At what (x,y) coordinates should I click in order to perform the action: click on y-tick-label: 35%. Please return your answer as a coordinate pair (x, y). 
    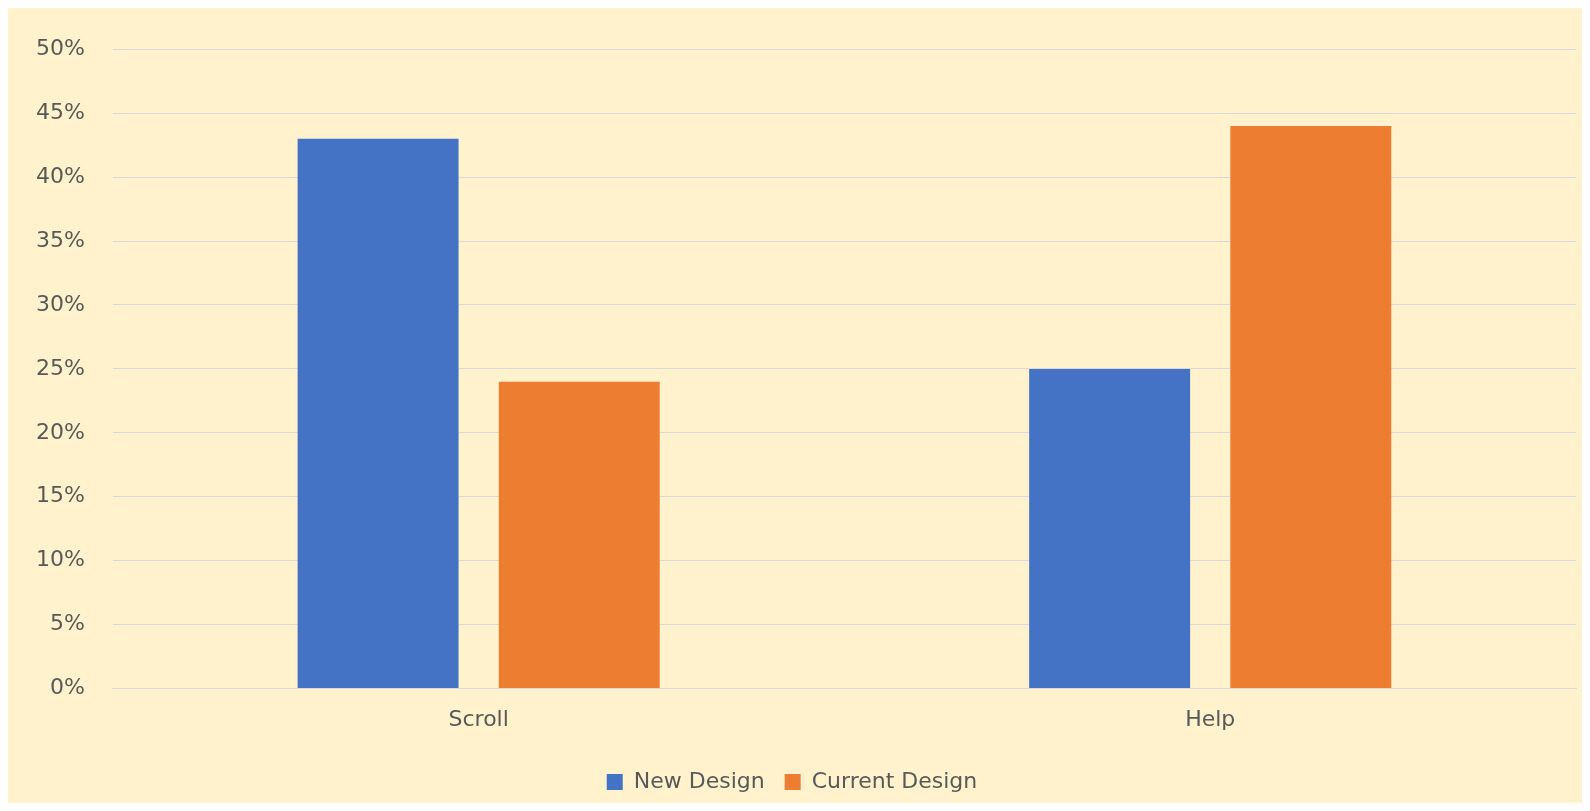
    Looking at the image, I should click on (60, 239).